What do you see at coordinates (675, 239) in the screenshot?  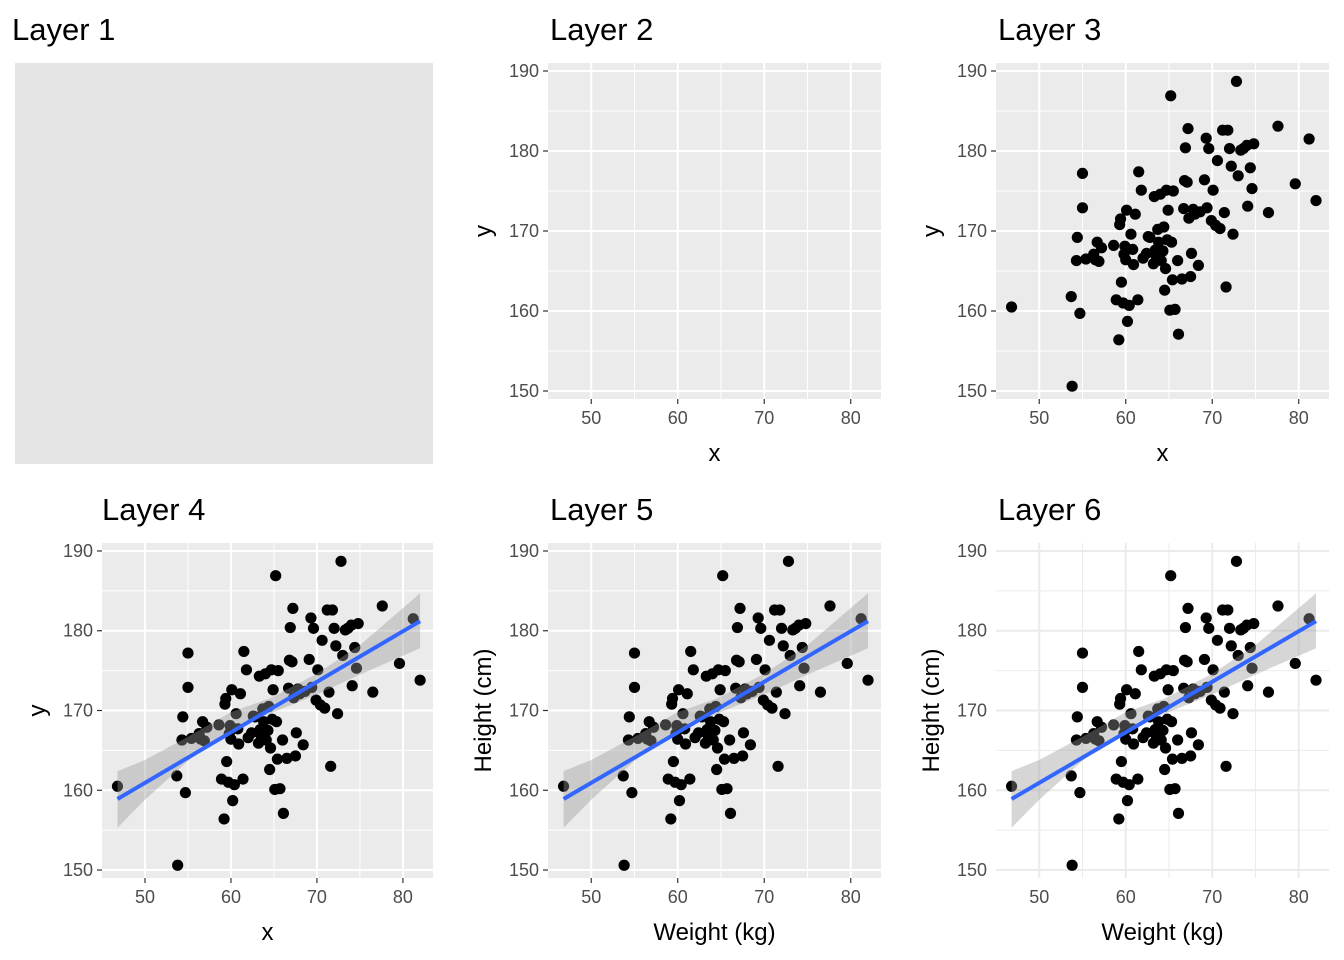 I see `panel-2: Layer 2 50 60 70 80 150 160 170 180 190 x y` at bounding box center [675, 239].